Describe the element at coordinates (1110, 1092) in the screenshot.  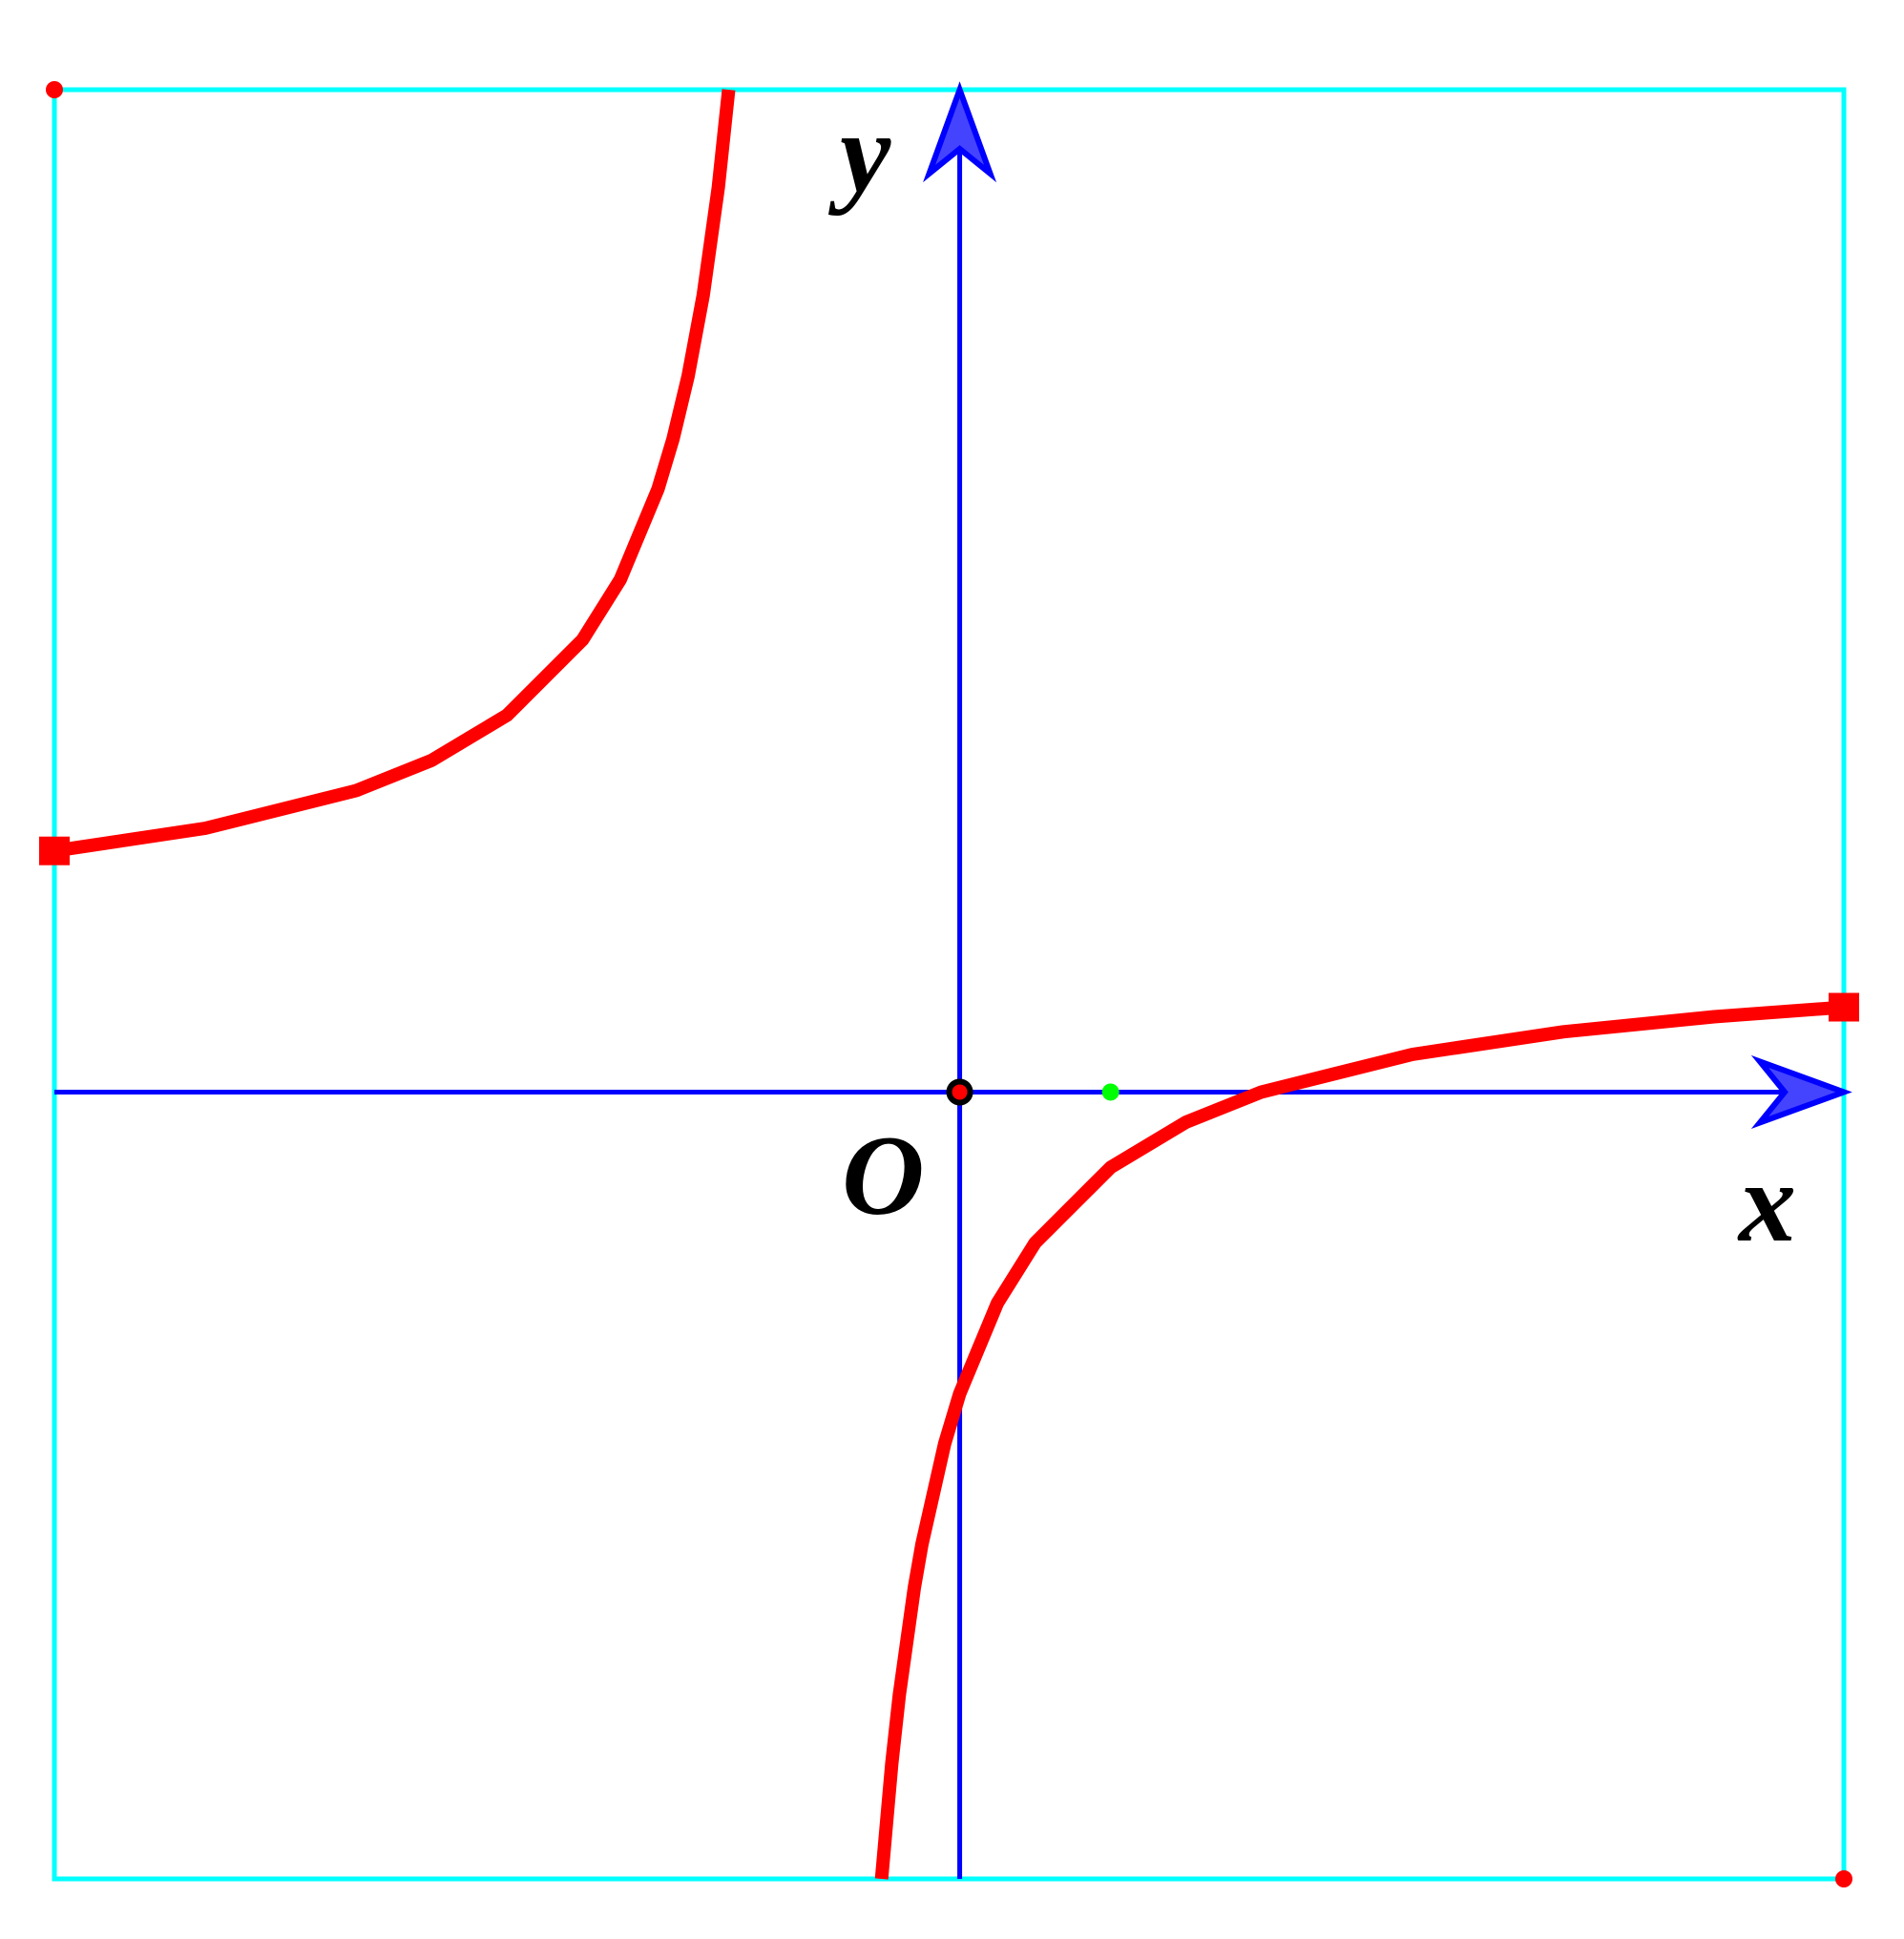
I see `point-unit-point` at that location.